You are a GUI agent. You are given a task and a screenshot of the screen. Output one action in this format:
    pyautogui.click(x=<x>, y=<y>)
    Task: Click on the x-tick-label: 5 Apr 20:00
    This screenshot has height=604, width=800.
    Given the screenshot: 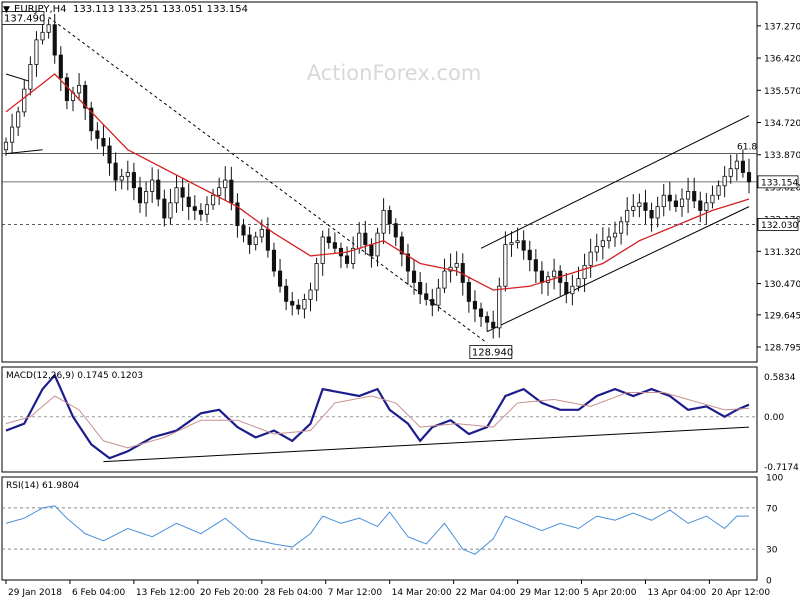 What is the action you would take?
    pyautogui.click(x=610, y=593)
    